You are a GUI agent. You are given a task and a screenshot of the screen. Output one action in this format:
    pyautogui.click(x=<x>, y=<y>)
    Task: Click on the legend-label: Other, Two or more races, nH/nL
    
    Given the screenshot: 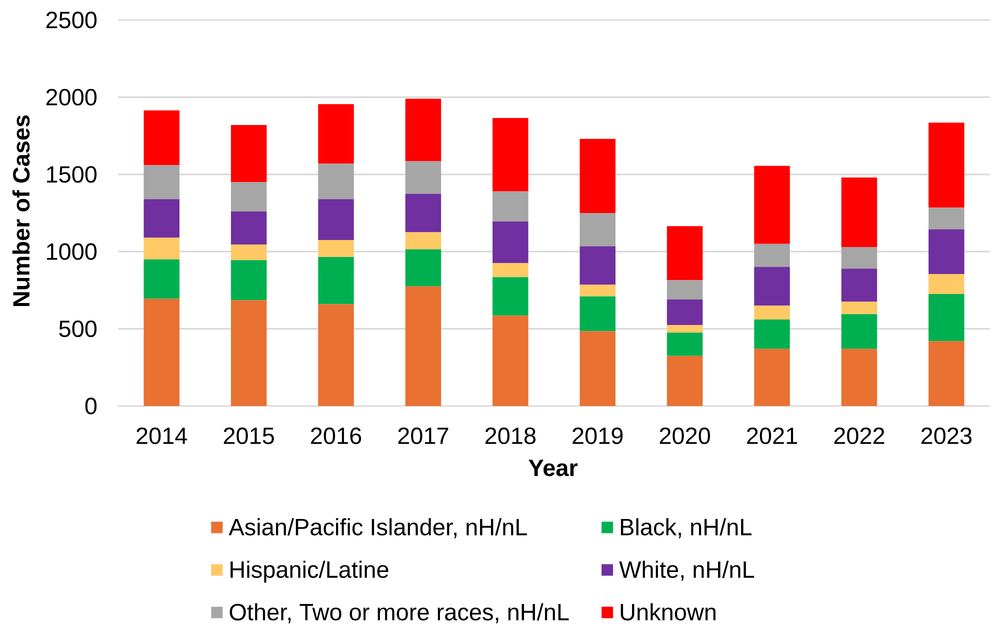 What is the action you would take?
    pyautogui.click(x=399, y=613)
    